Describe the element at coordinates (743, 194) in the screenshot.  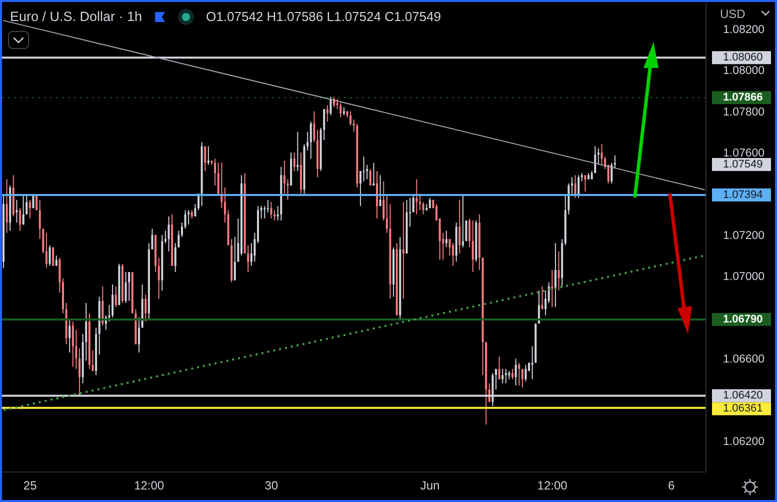
I see `ref-line-label: 1.07394` at that location.